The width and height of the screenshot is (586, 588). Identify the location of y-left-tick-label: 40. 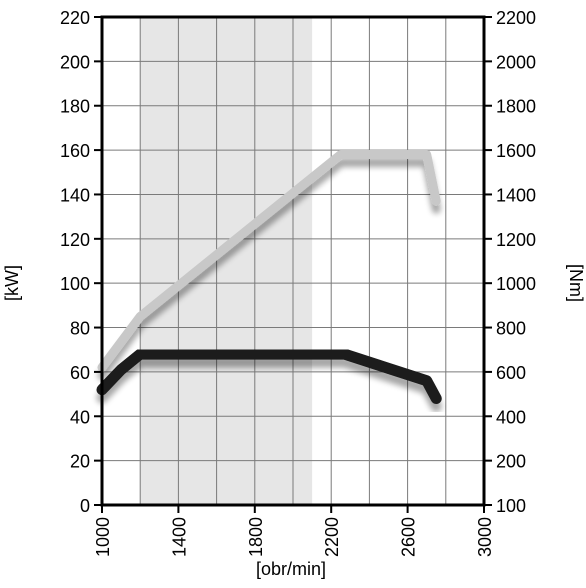
(80, 417).